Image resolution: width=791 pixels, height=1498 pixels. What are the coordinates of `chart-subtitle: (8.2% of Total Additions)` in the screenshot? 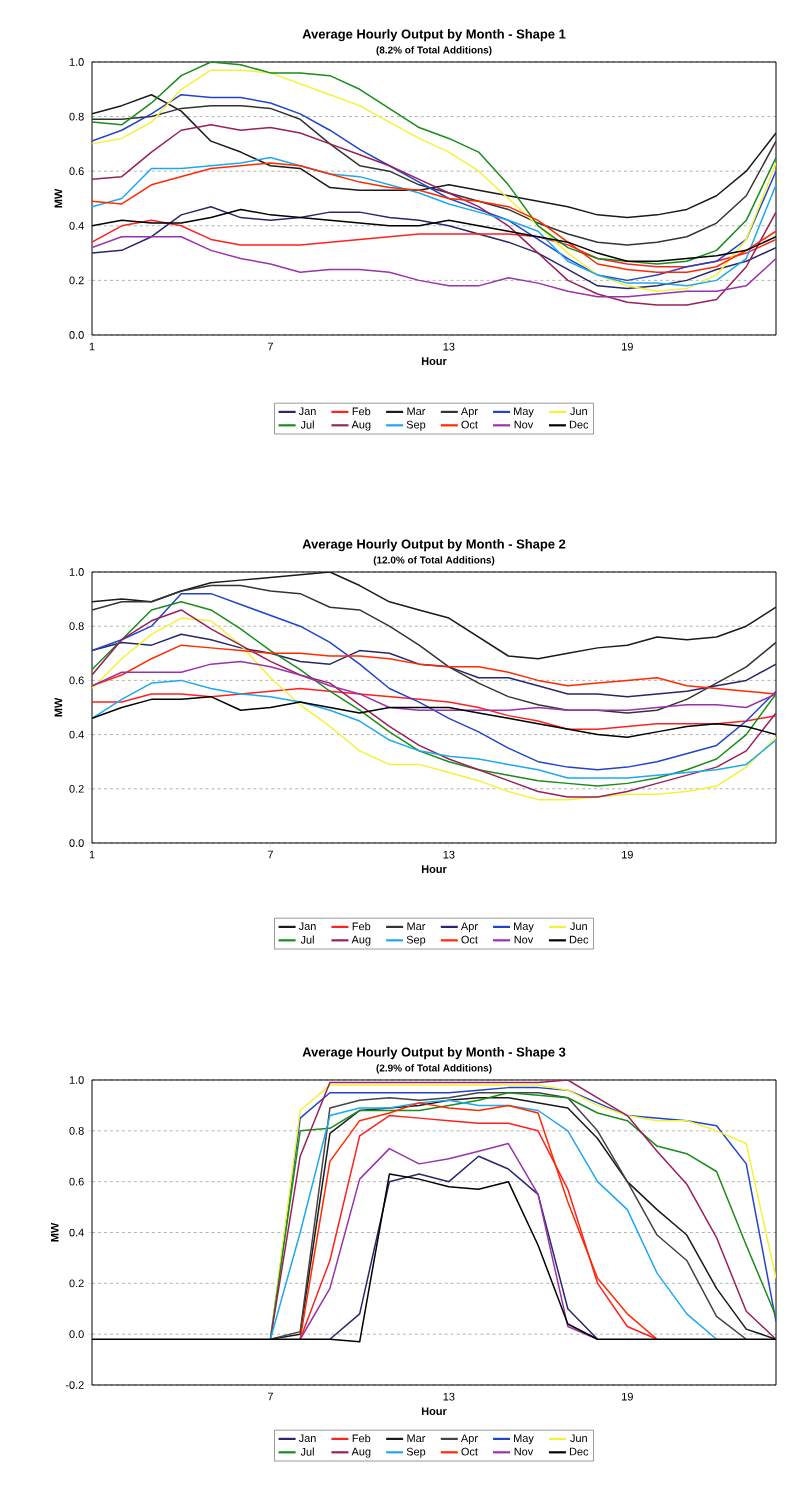 It's located at (434, 51).